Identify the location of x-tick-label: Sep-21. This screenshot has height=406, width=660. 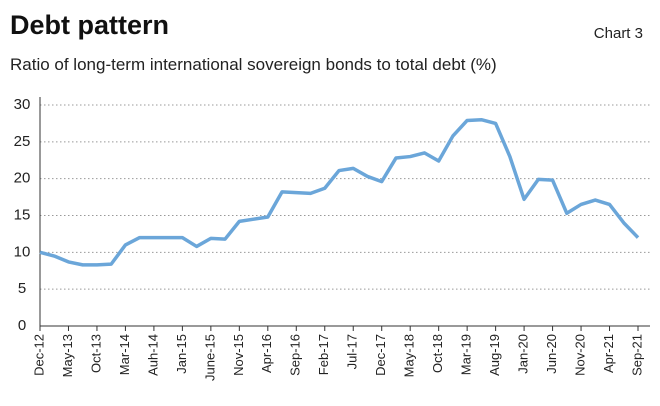
(636, 355).